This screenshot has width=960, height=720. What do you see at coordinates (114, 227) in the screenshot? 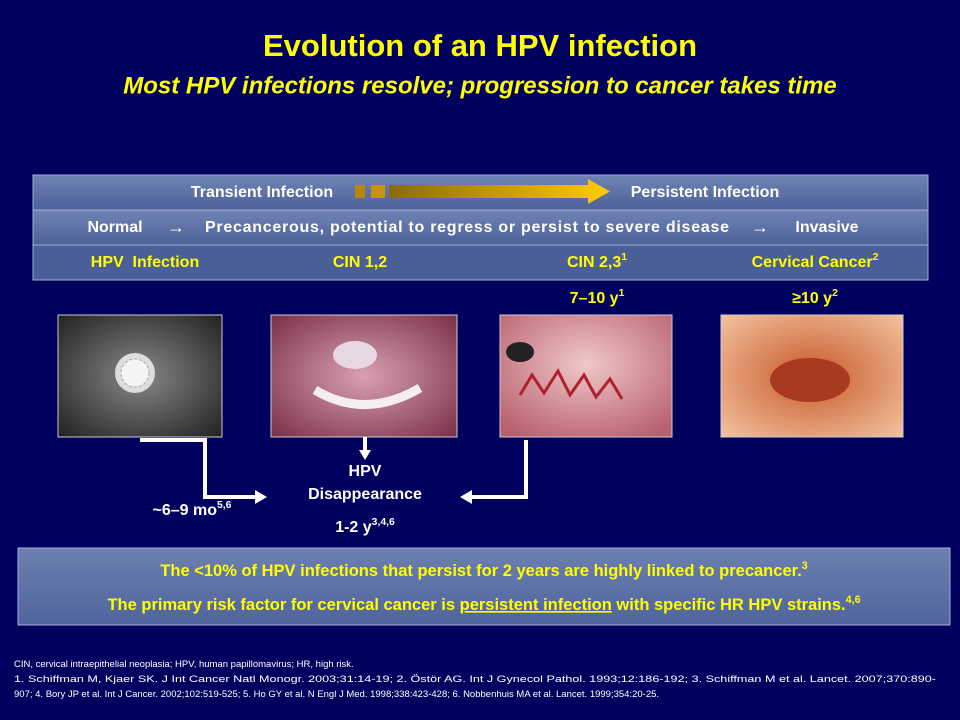
I see `table-cell: Normal` at bounding box center [114, 227].